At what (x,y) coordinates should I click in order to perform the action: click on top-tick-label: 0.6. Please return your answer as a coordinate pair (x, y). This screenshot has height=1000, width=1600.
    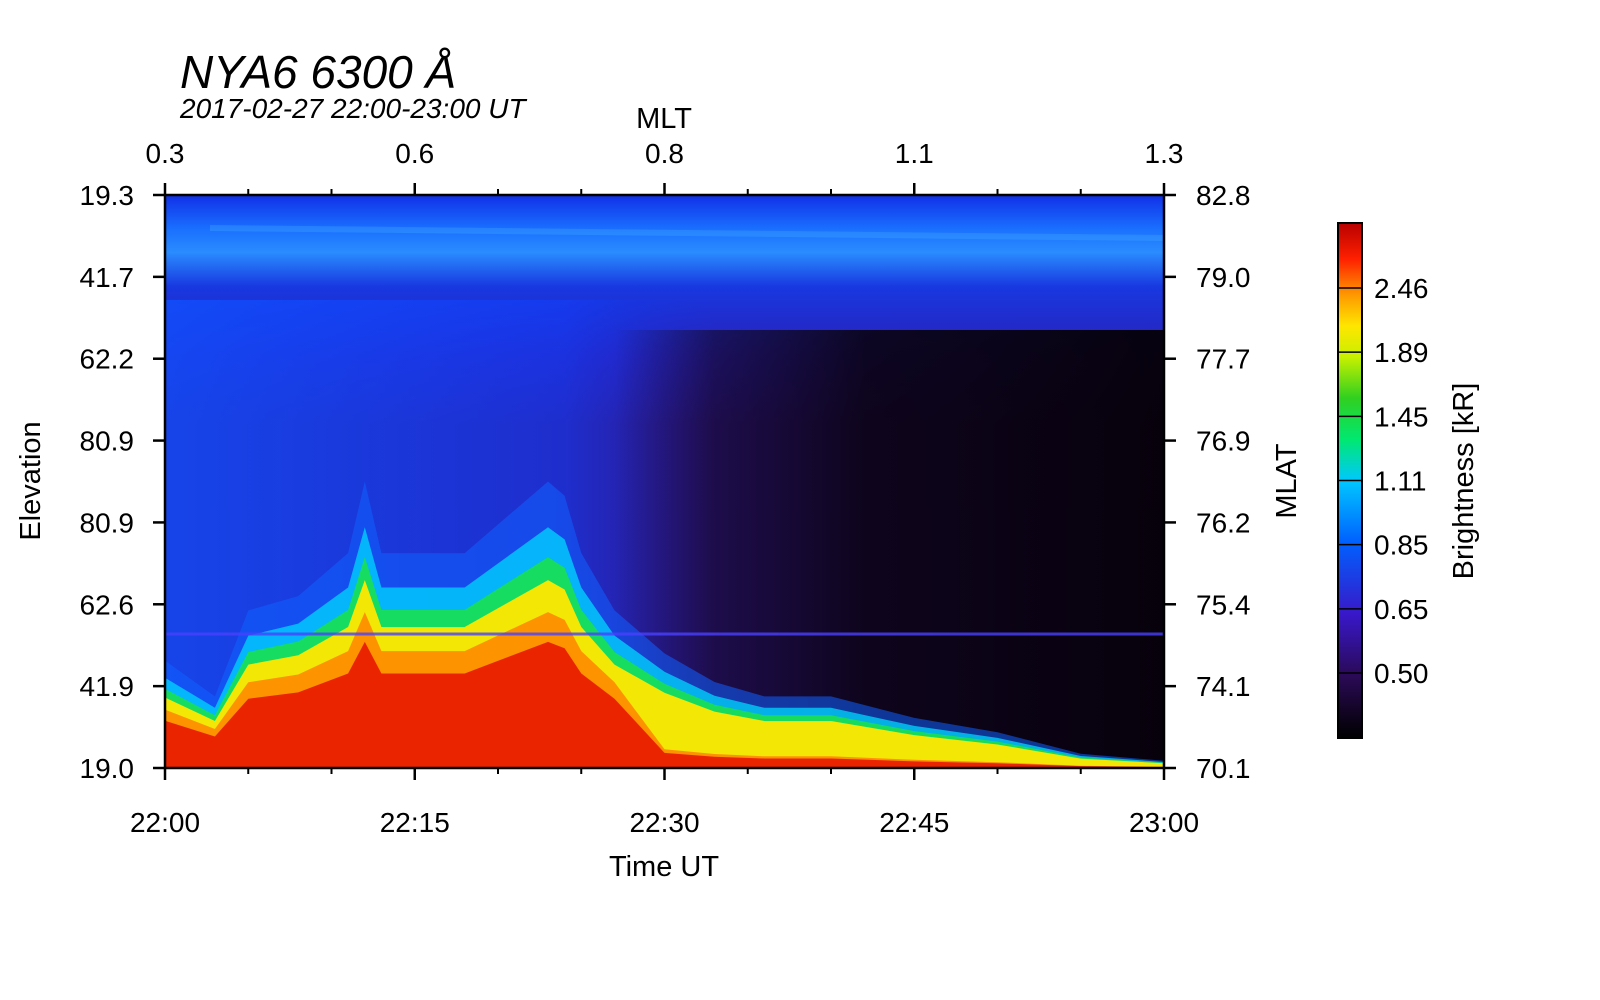
    Looking at the image, I should click on (414, 153).